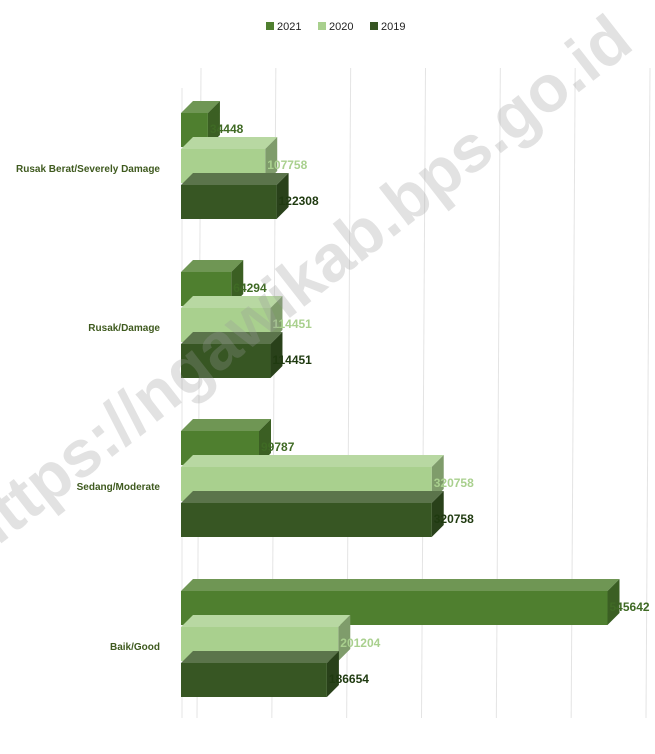 The height and width of the screenshot is (754, 655). What do you see at coordinates (124, 328) in the screenshot?
I see `category-label: Rusak/Damage` at bounding box center [124, 328].